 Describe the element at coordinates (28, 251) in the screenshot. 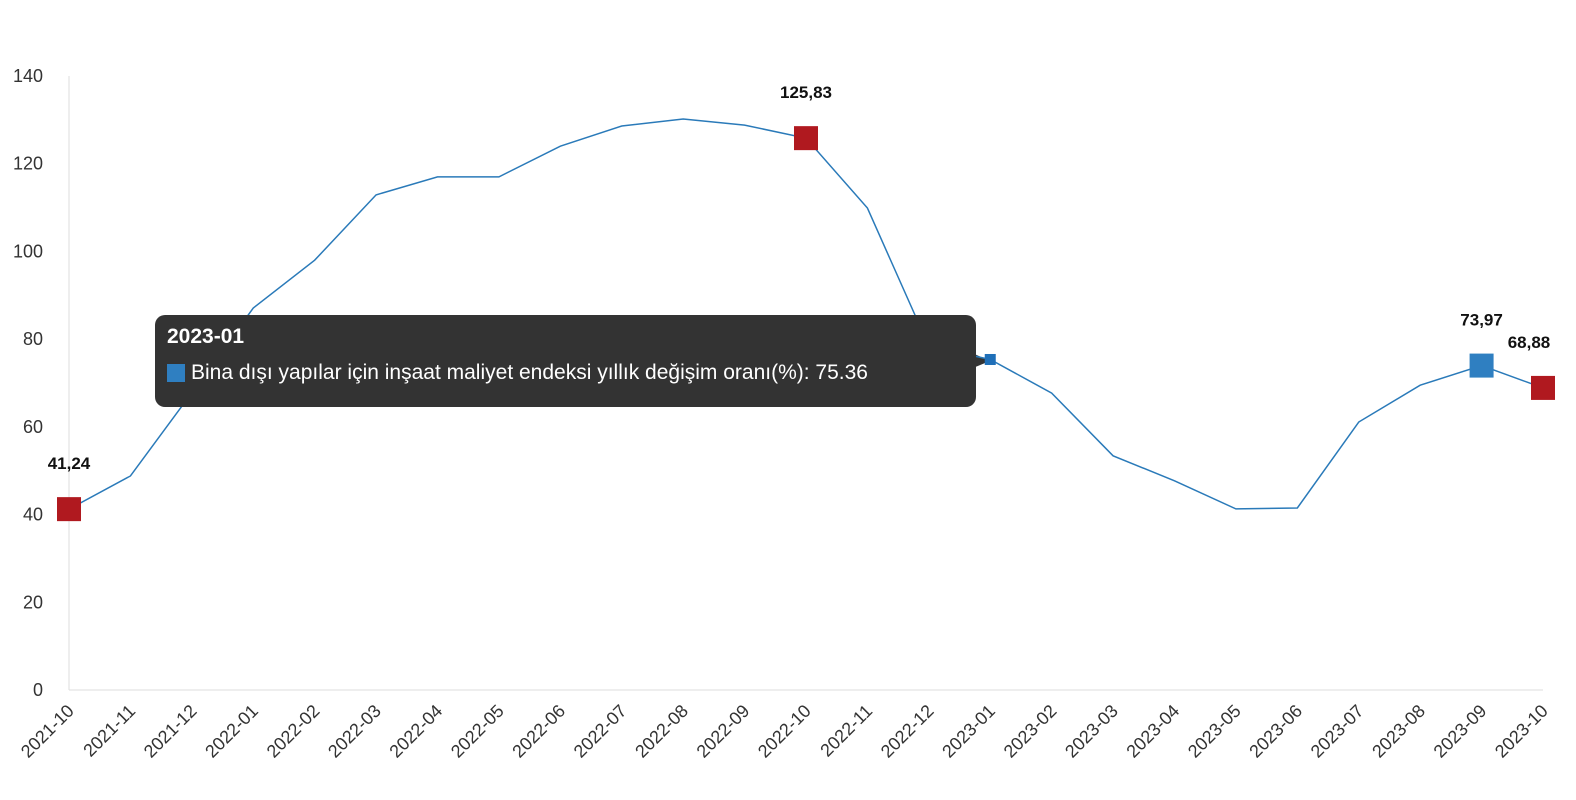

I see `y-tick-label: 100` at that location.